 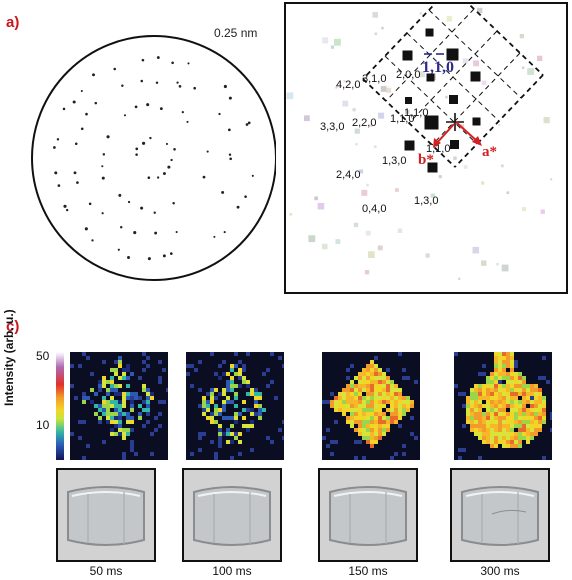 What do you see at coordinates (452, 54) in the screenshot?
I see `lattice-spot` at bounding box center [452, 54].